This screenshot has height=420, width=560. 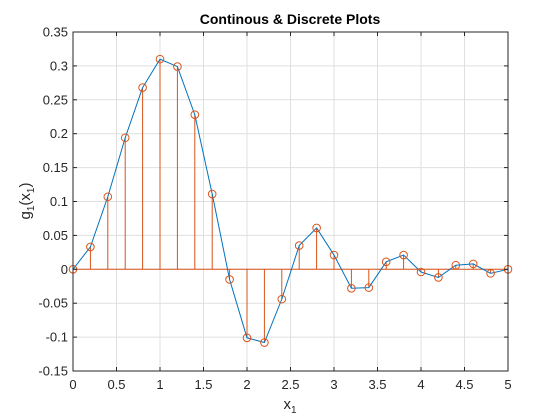 What do you see at coordinates (57, 337) in the screenshot?
I see `y-tick-label: -0.1` at bounding box center [57, 337].